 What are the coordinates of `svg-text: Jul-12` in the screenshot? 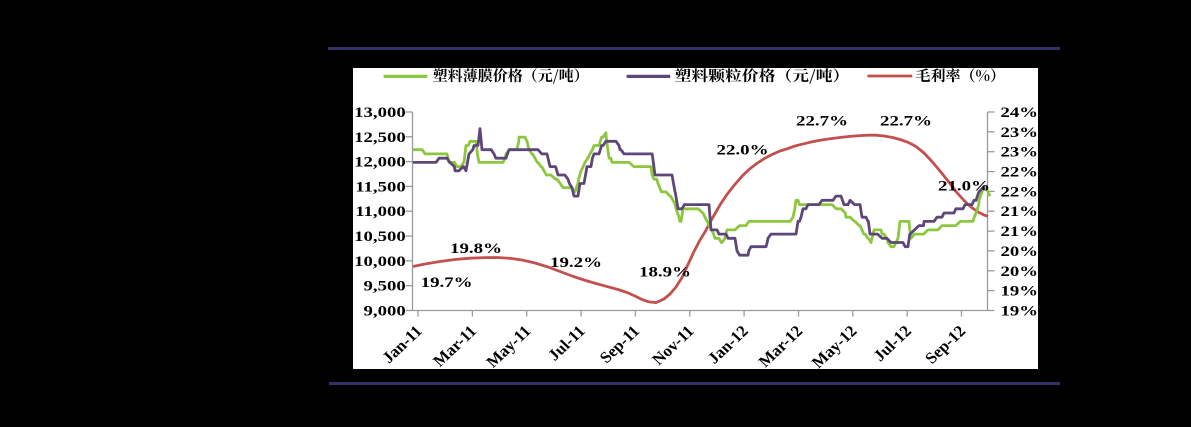 It's located at (892, 343).